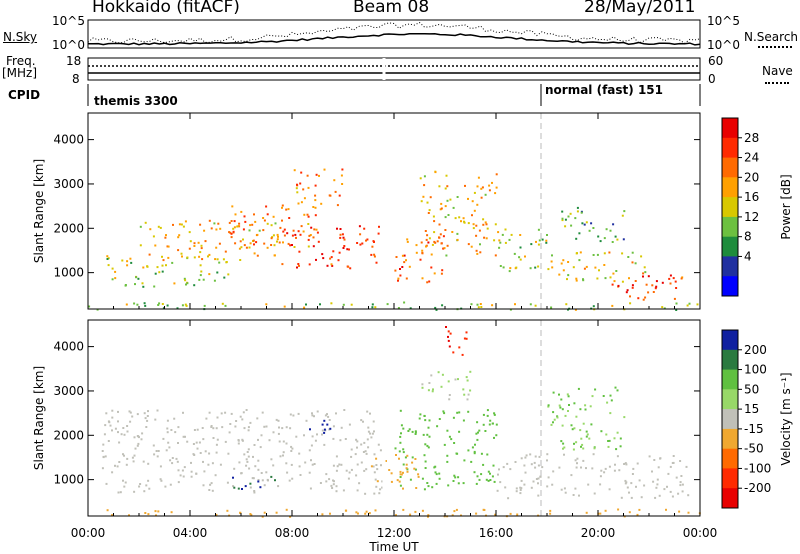 The width and height of the screenshot is (800, 554). What do you see at coordinates (730, 379) in the screenshot?
I see `velocity-colorbar-swatch` at bounding box center [730, 379].